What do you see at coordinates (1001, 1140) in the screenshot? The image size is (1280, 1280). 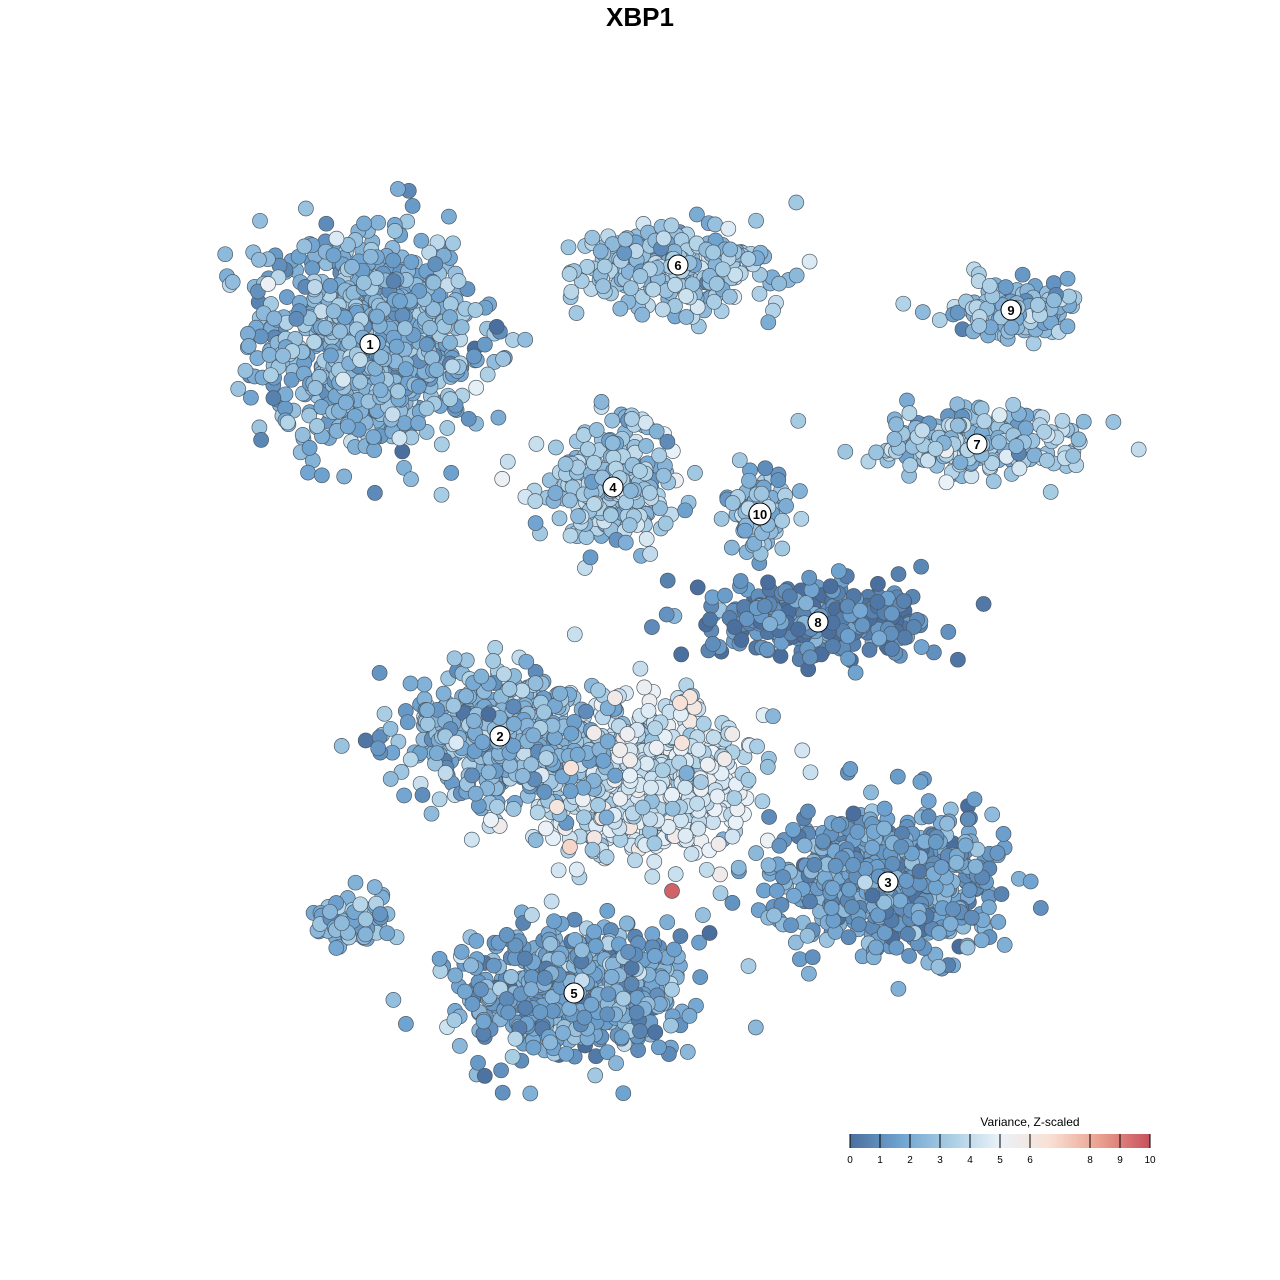 I see `color-legend: Variance, Z-scaled 0 1 2 3 4 5 6 8 9 10` at bounding box center [1001, 1140].